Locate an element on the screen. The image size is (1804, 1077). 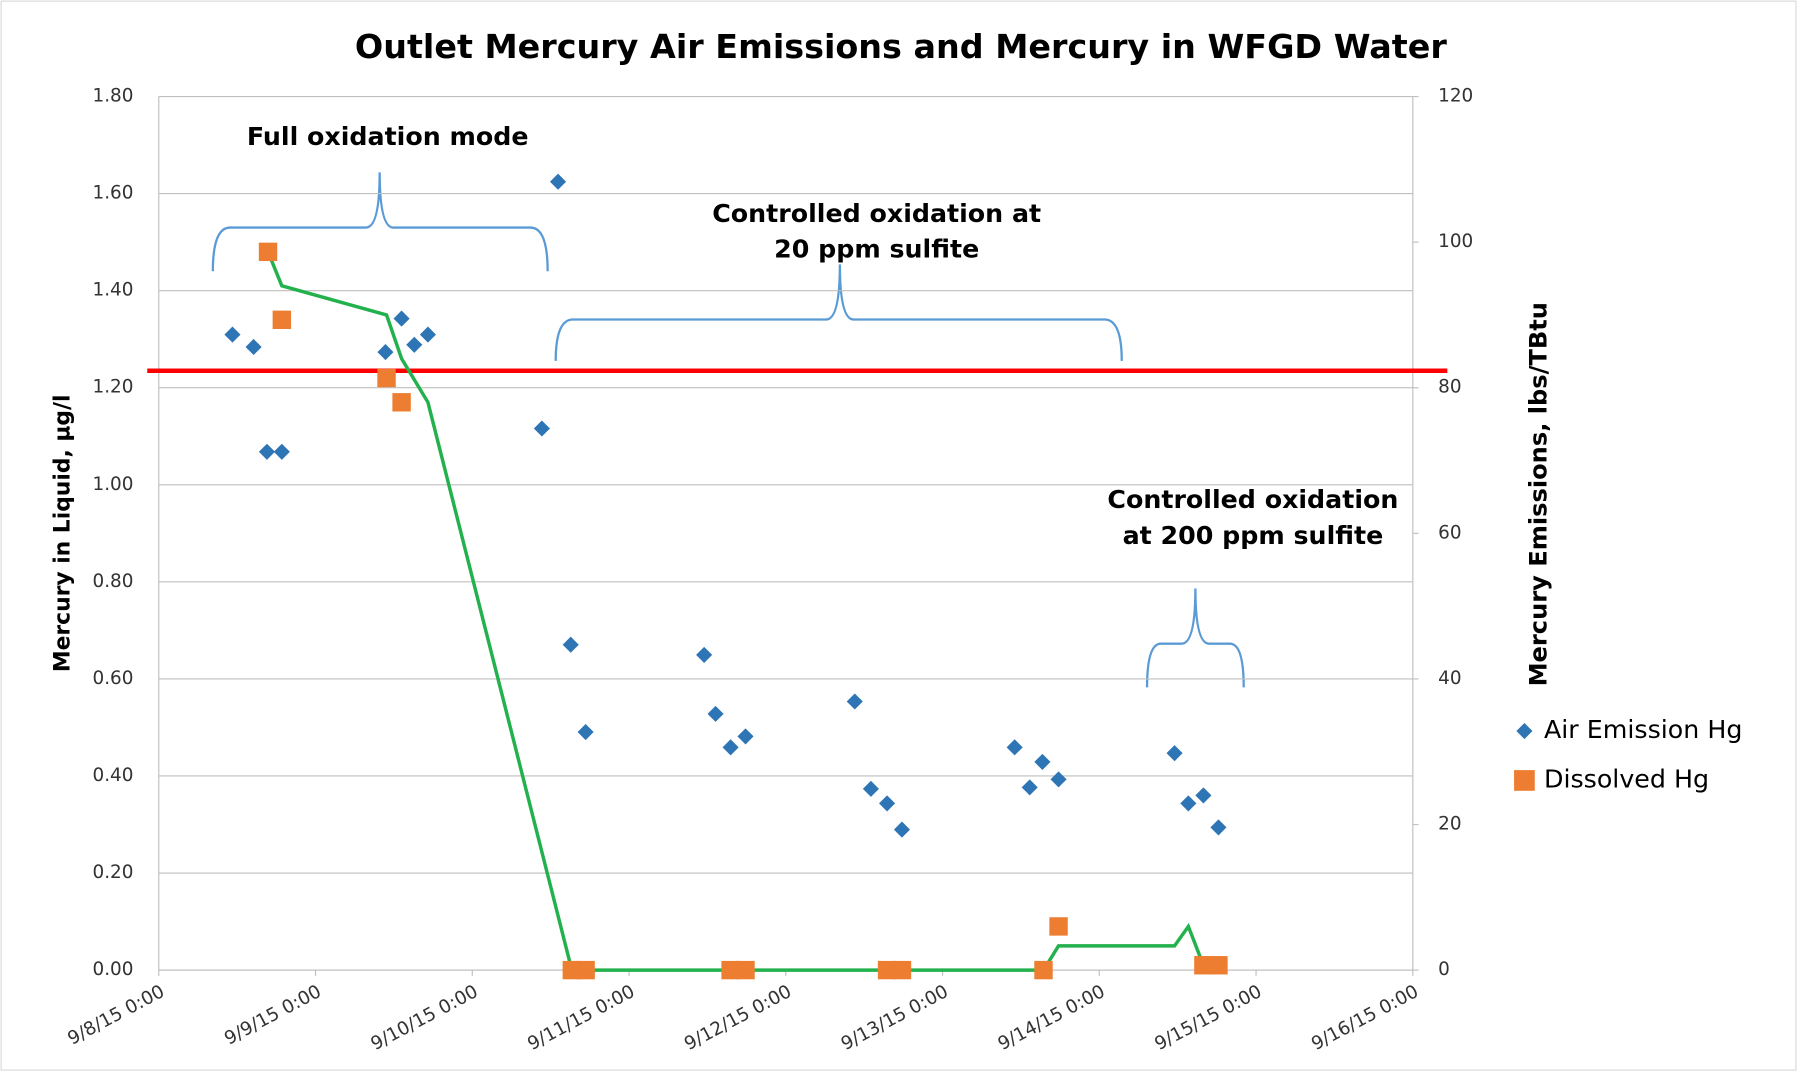
y2-tick-label: 120 is located at coordinates (1455, 96).